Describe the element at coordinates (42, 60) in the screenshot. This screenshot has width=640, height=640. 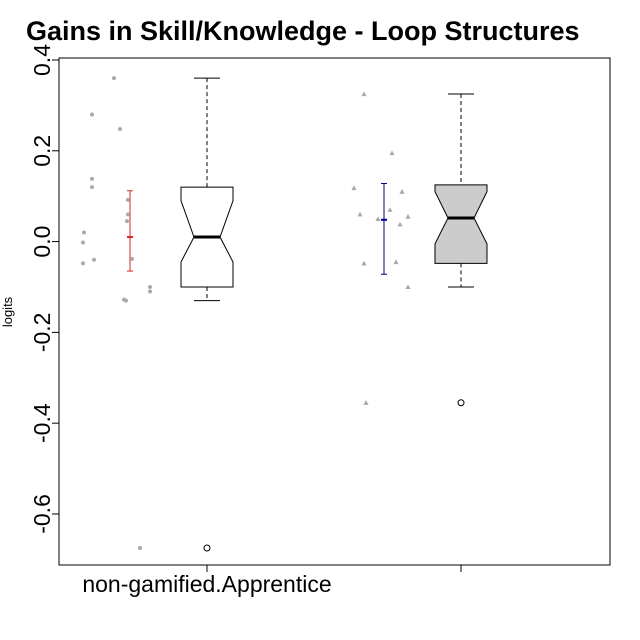
I see `y-tick-label: 0.4` at that location.